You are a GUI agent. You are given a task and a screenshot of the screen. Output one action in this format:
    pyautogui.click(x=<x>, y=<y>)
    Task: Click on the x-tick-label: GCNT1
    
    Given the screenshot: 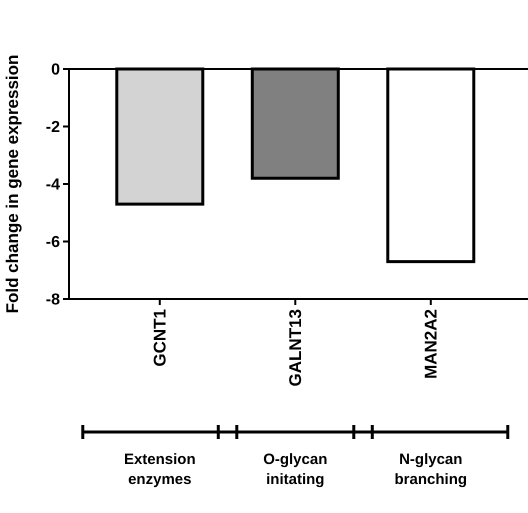 What is the action you would take?
    pyautogui.click(x=160, y=338)
    